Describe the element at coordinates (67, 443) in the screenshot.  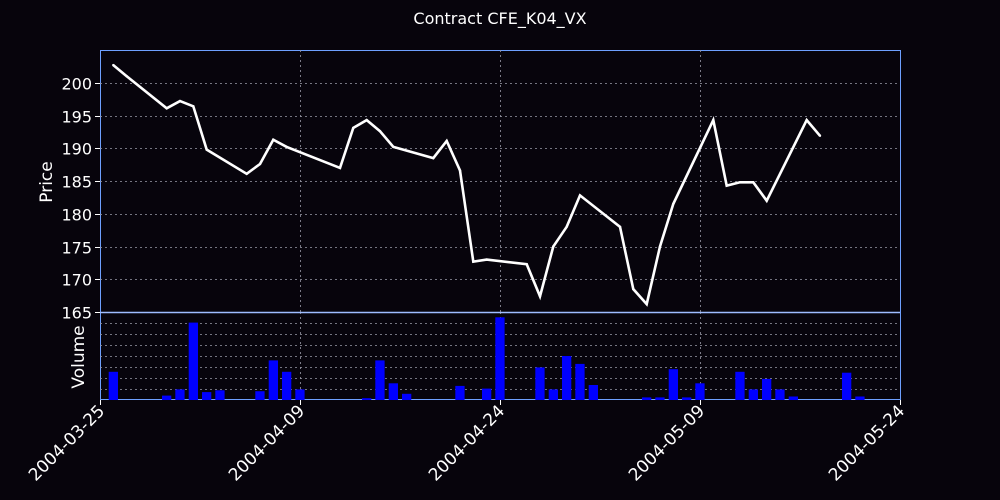
I see `x-tick-label: 2004-03-25` at that location.